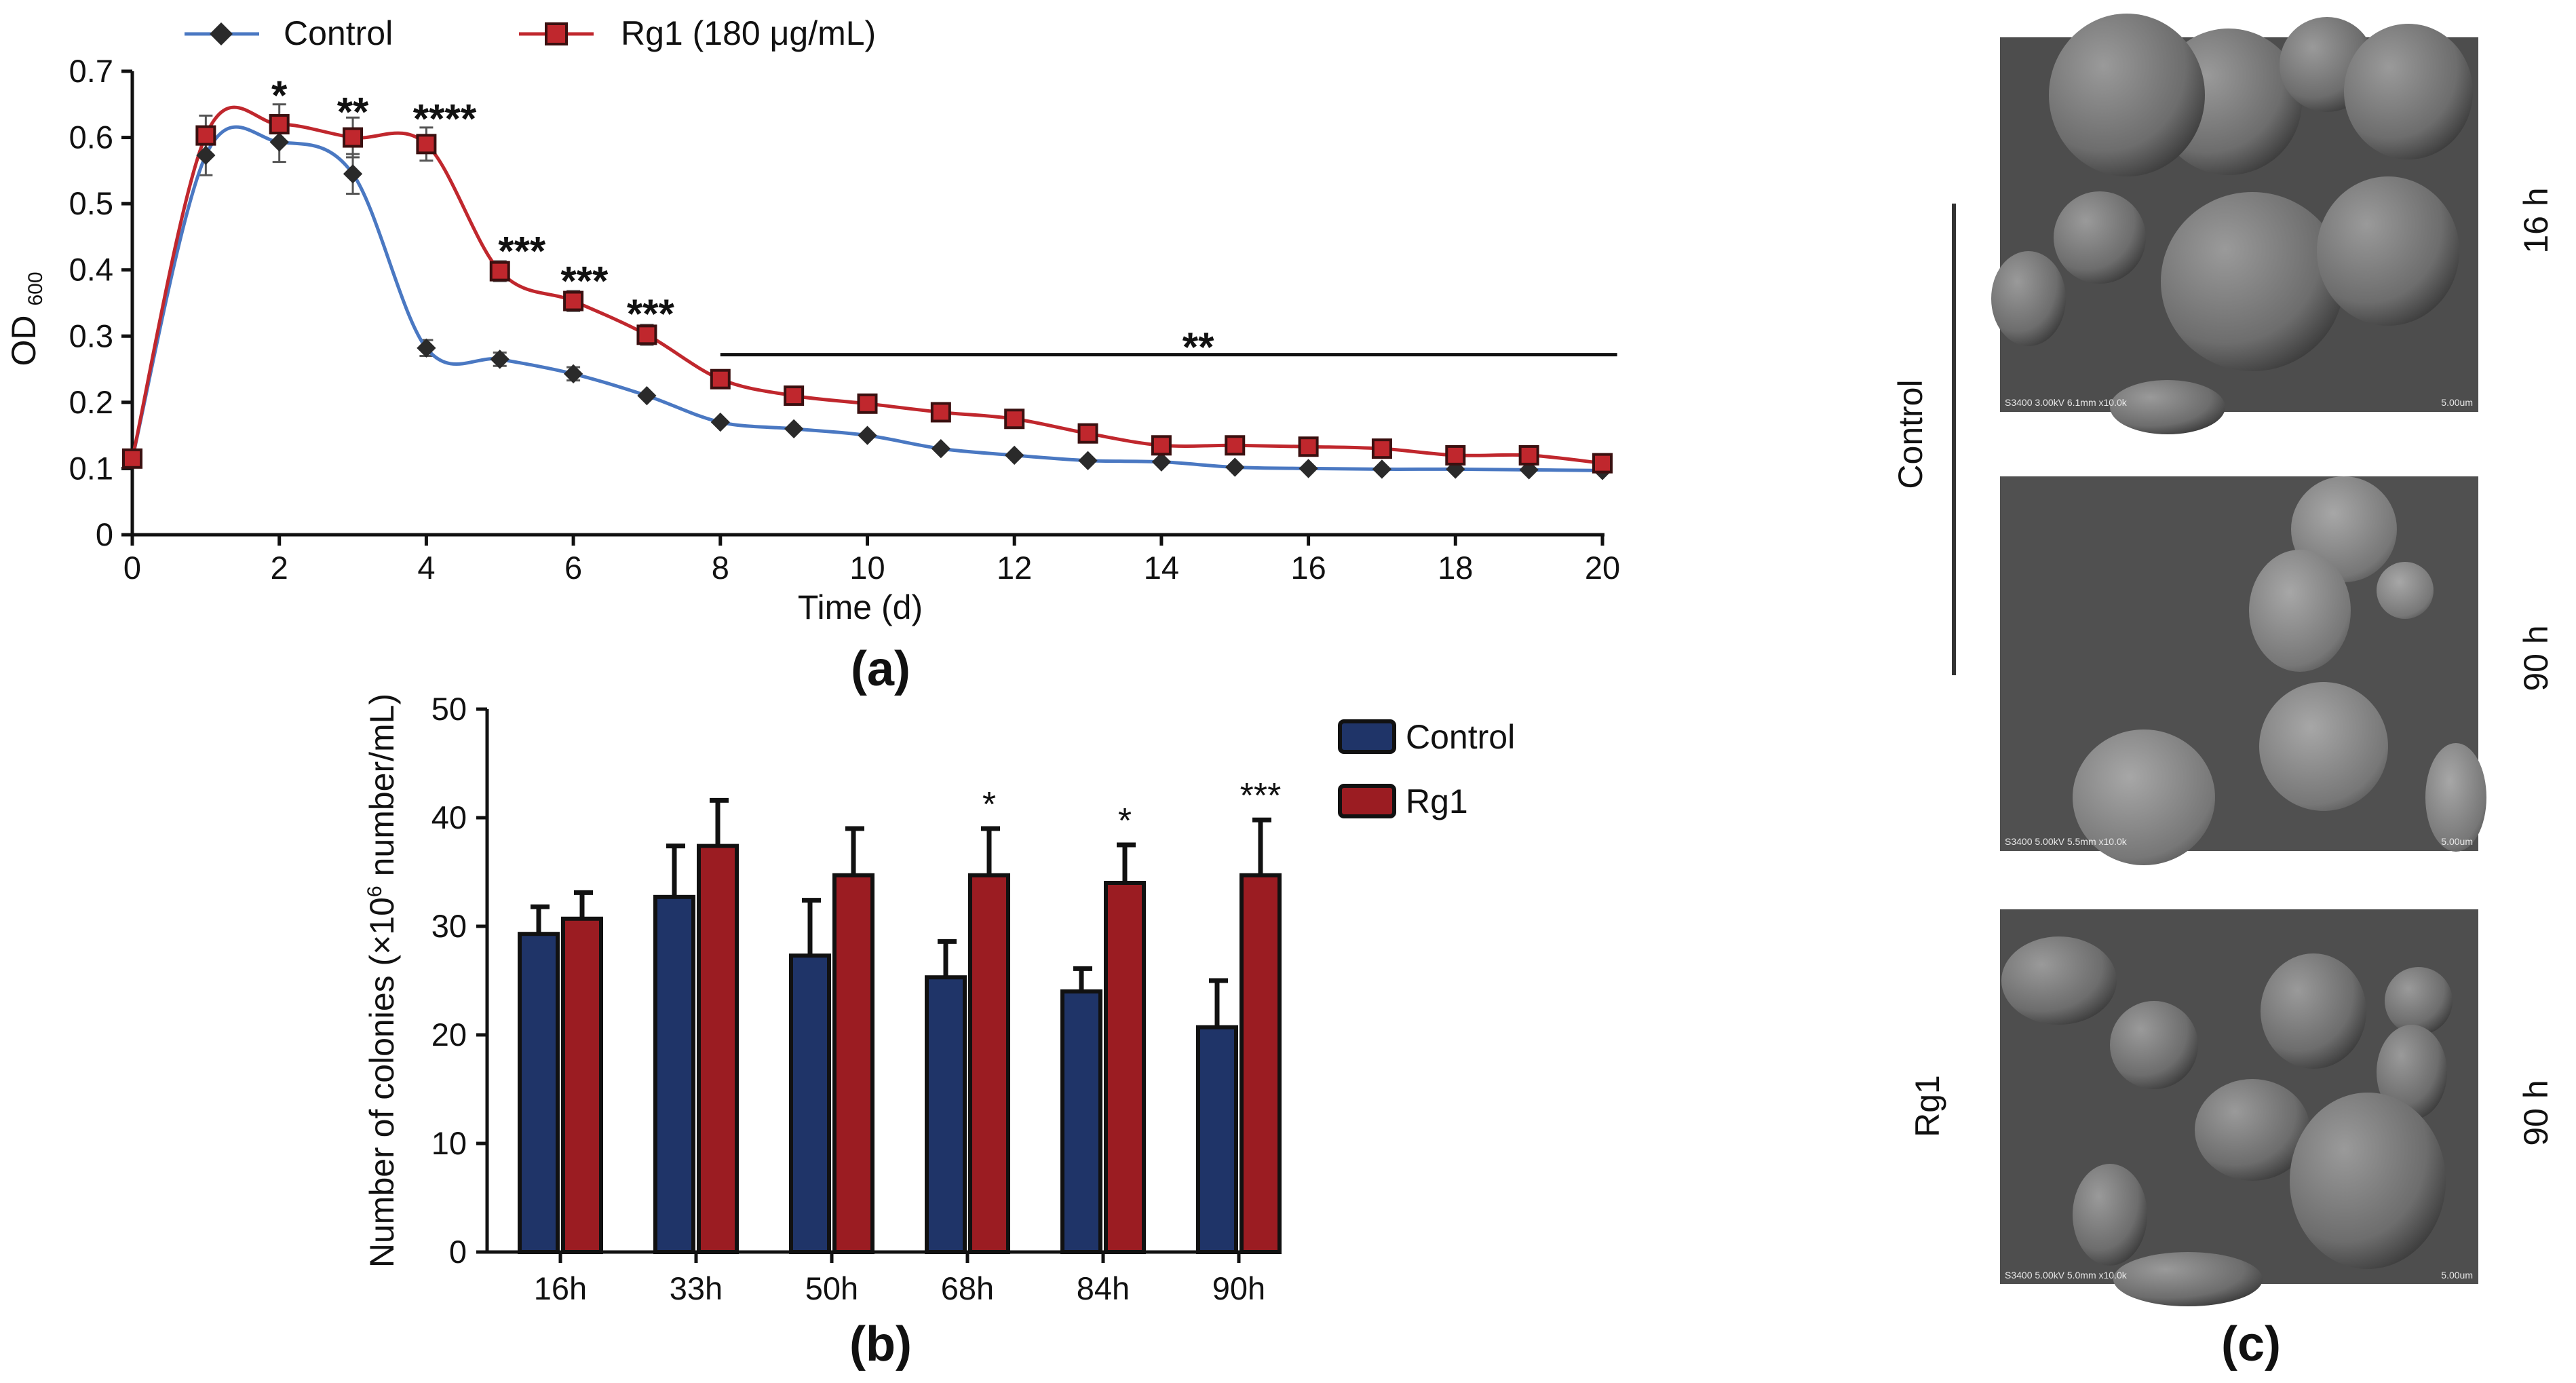 The image size is (2576, 1383). What do you see at coordinates (2457, 1275) in the screenshot?
I see `sem-scale-3: 5.00um` at bounding box center [2457, 1275].